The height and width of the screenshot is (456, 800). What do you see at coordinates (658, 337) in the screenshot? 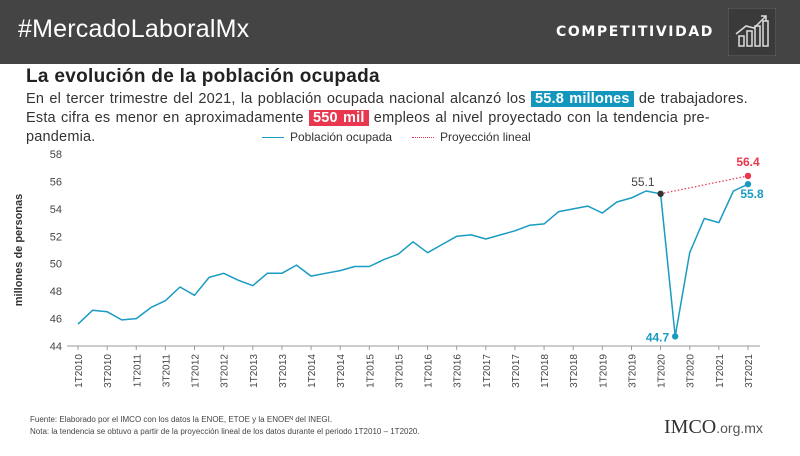
I see `annotation-label: 44.7` at bounding box center [658, 337].